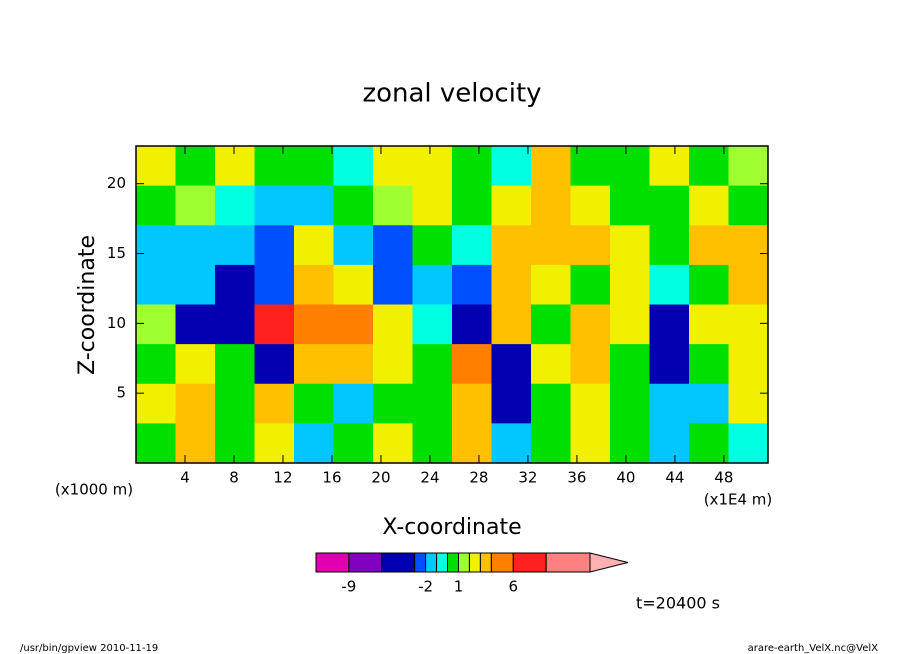 This screenshot has width=904, height=654. Describe the element at coordinates (478, 478) in the screenshot. I see `x-tick-label: 28` at that location.